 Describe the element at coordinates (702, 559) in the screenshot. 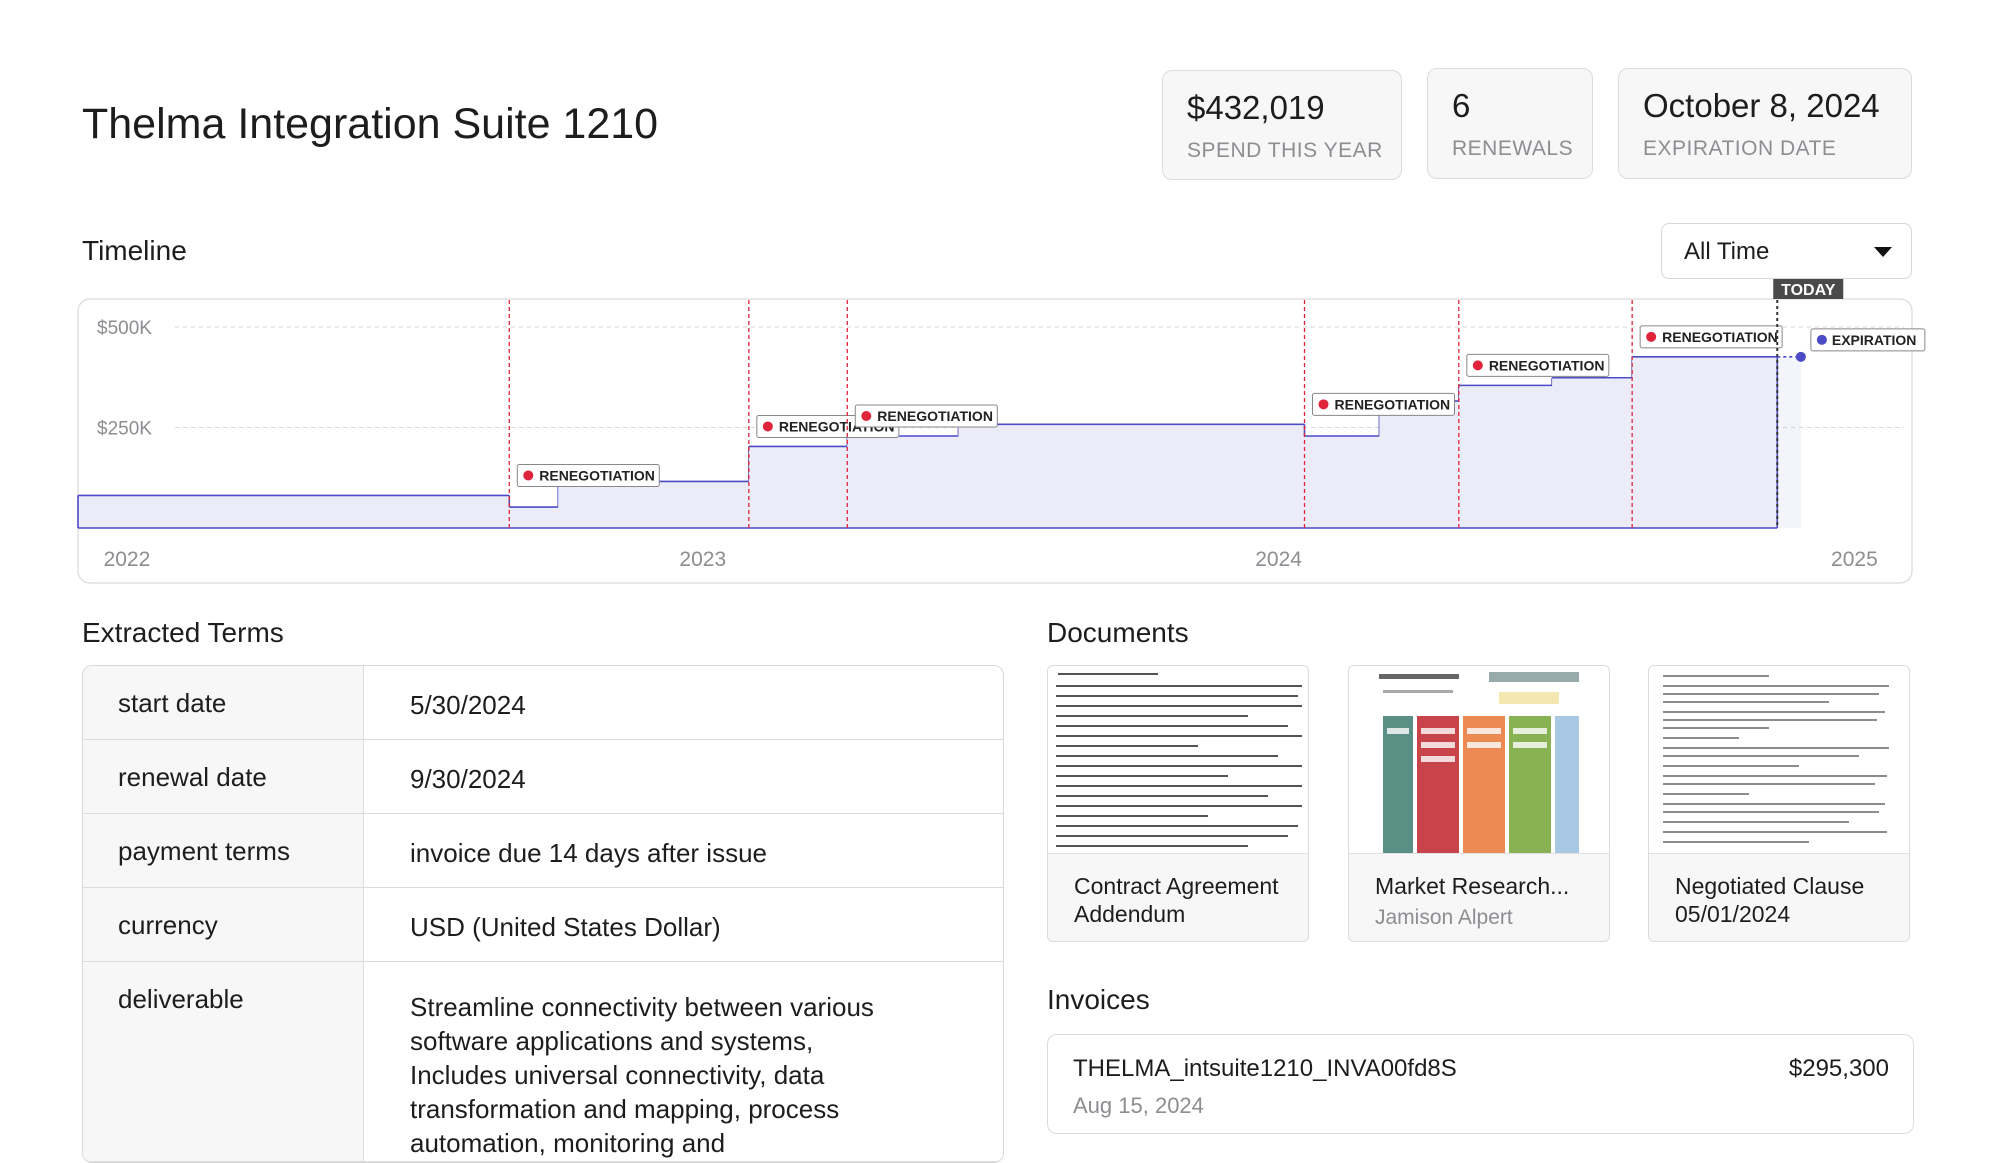

I see `x-tick-label: 2023` at that location.